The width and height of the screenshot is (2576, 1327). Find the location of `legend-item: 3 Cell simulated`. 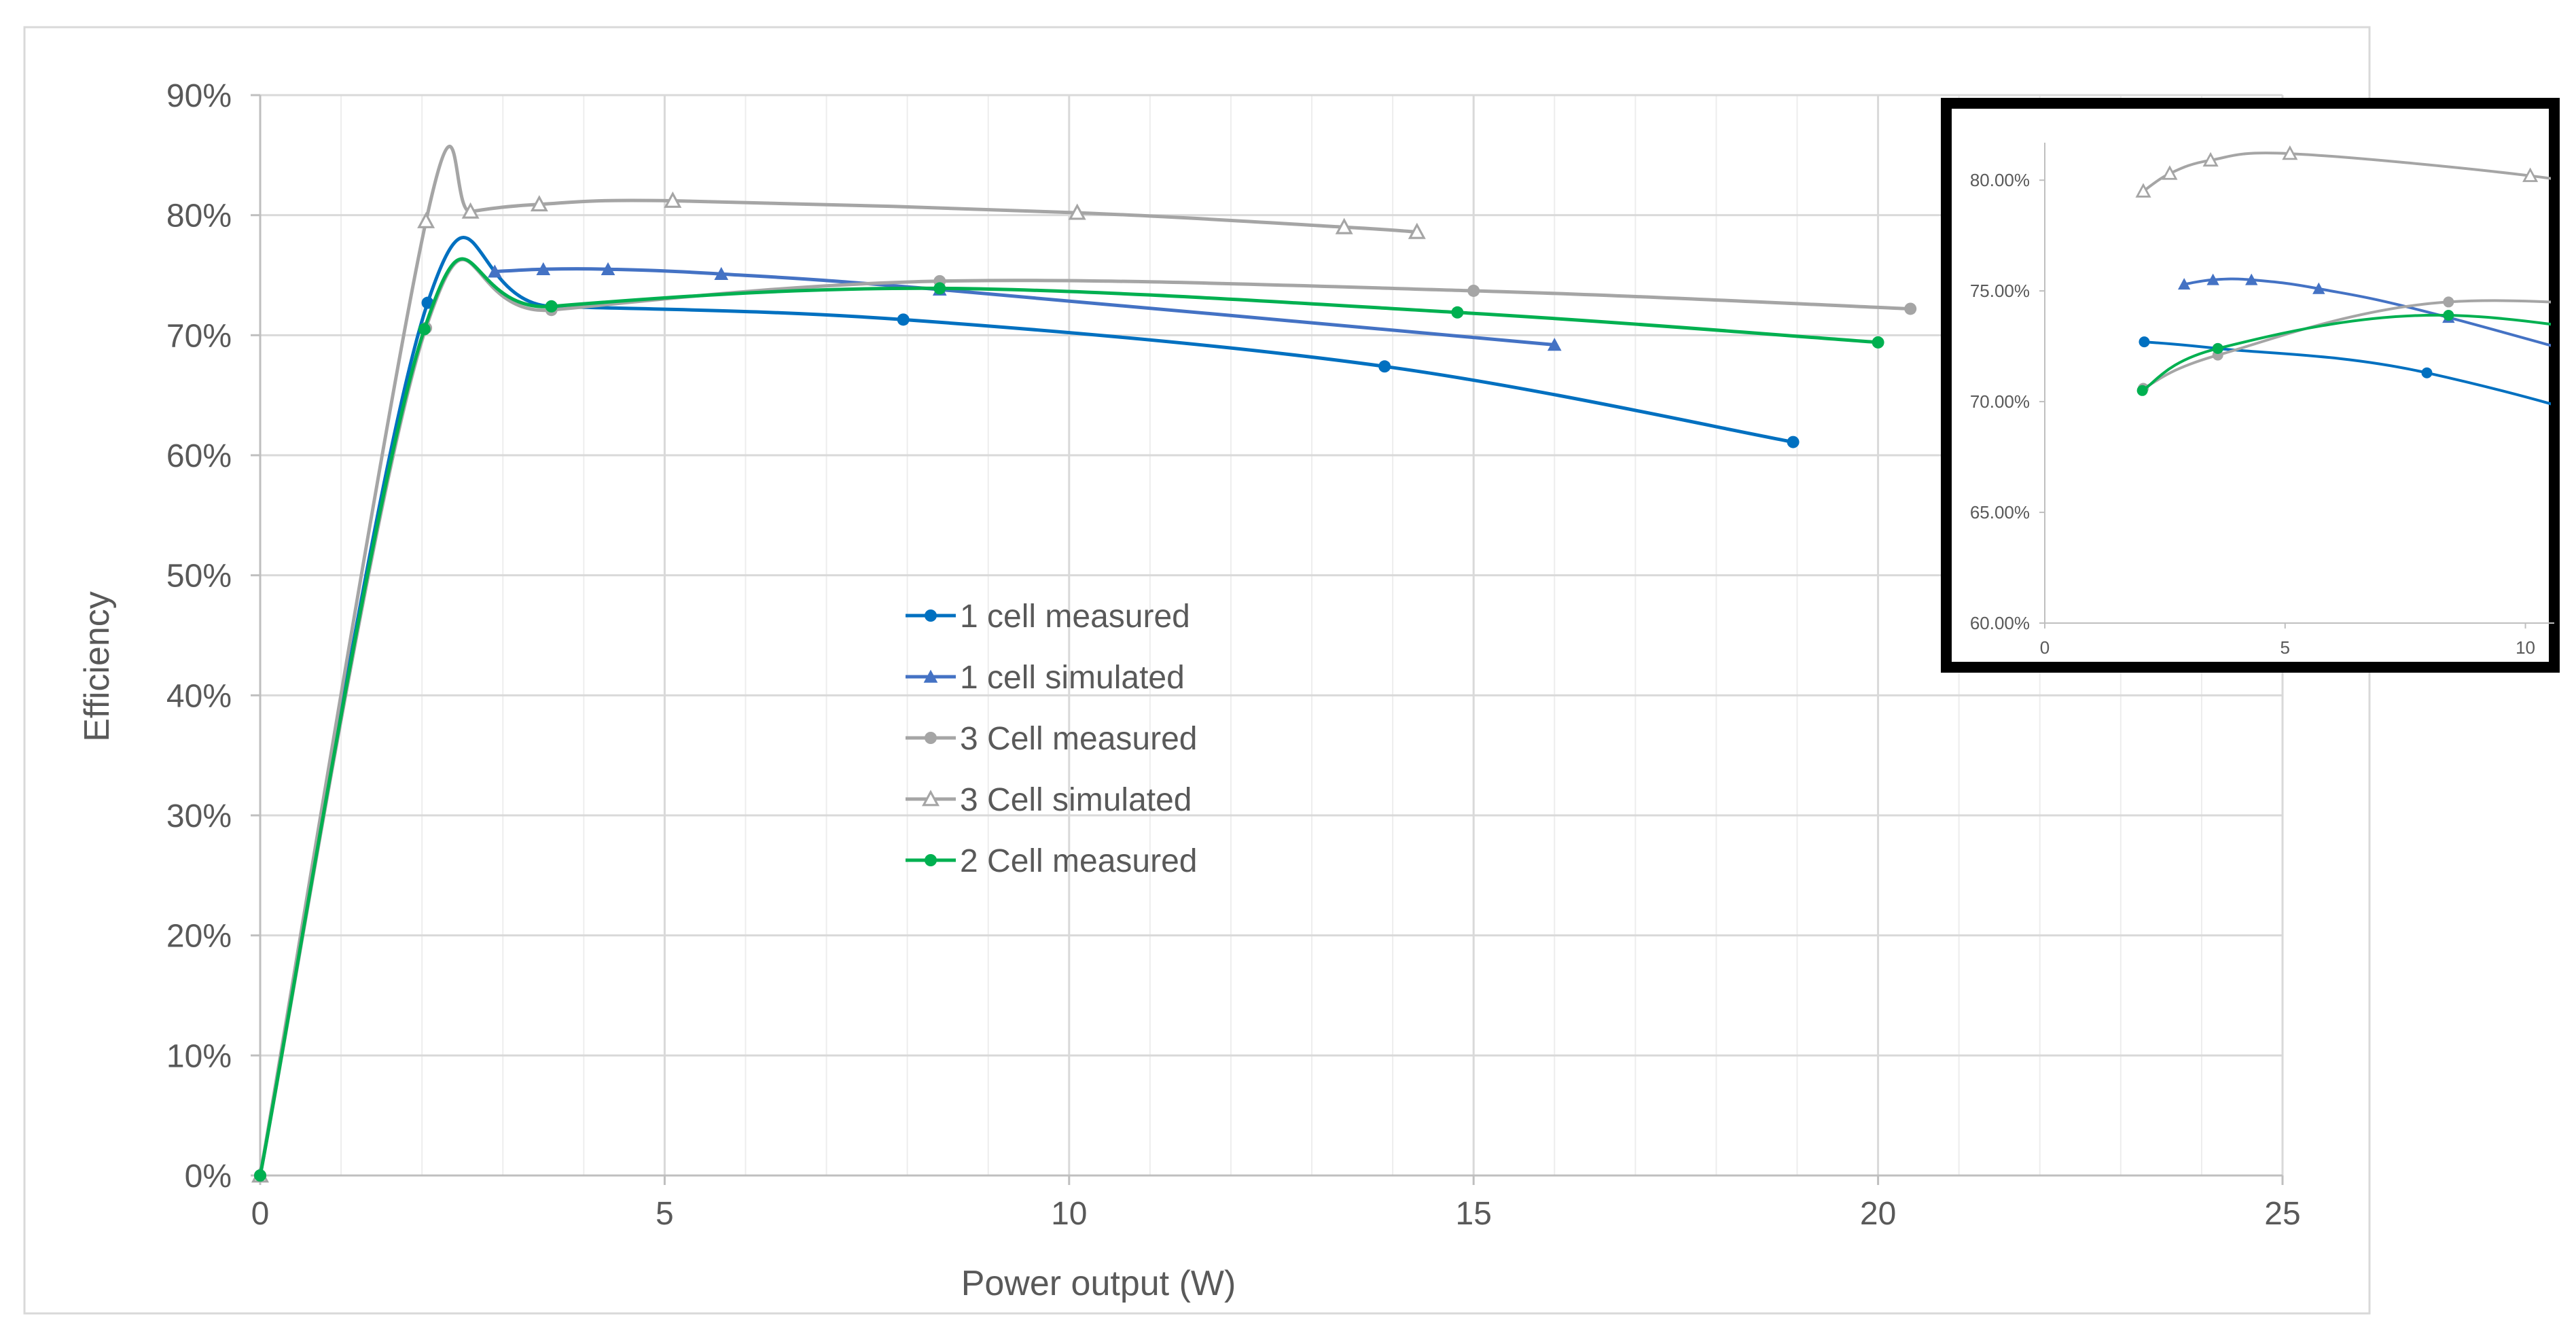

legend-item: 3 Cell simulated is located at coordinates (1049, 800).